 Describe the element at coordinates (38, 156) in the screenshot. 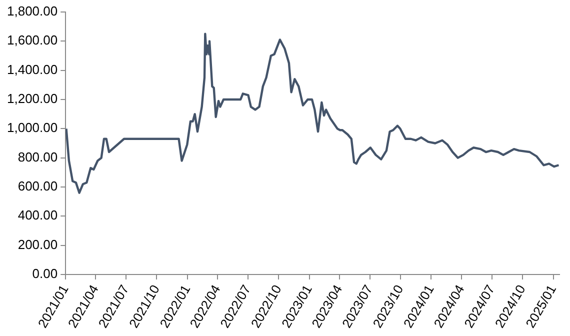

I see `y-tick-label: 800.00` at that location.